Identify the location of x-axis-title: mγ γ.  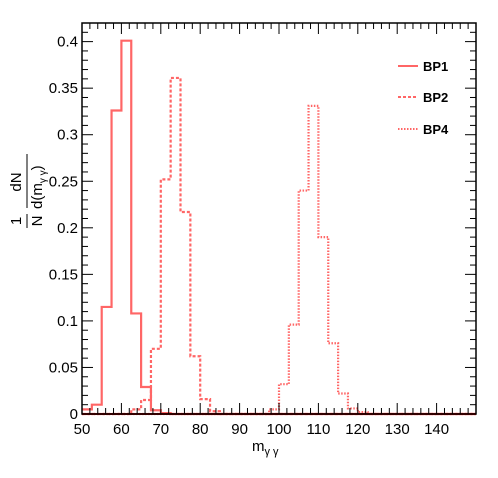
(265, 448).